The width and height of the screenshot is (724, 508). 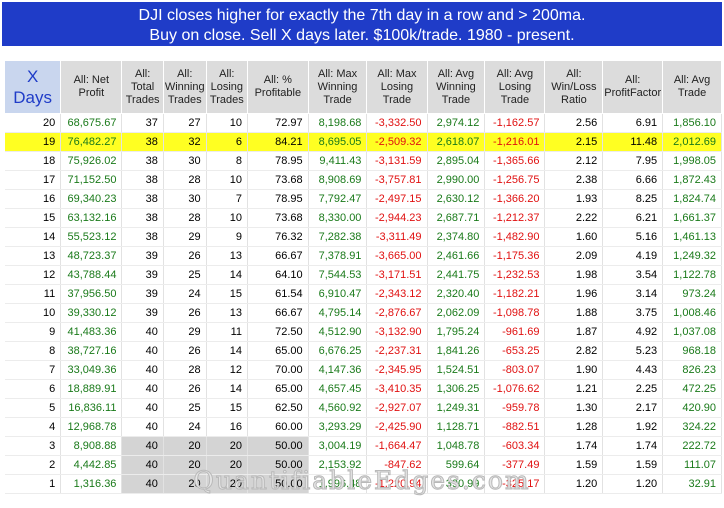 What do you see at coordinates (142, 87) in the screenshot?
I see `column-header-2: All: Total Trades` at bounding box center [142, 87].